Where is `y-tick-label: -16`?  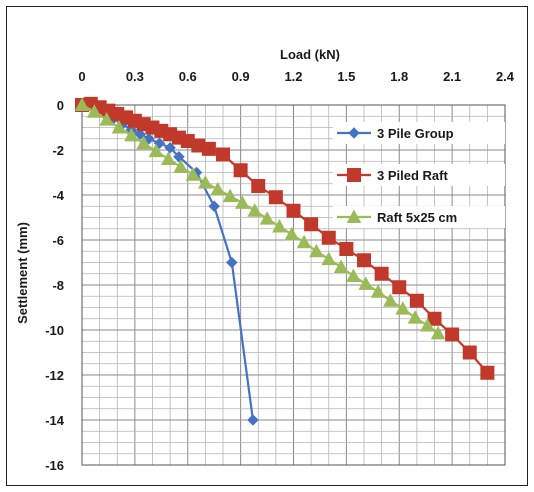
y-tick-label: -16 is located at coordinates (54, 465).